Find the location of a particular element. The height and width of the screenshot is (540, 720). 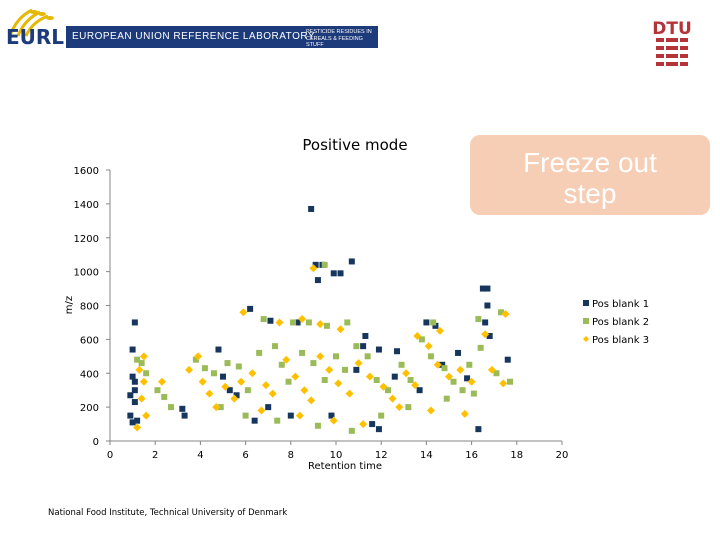

dtu-logo-text: DTU is located at coordinates (672, 29).